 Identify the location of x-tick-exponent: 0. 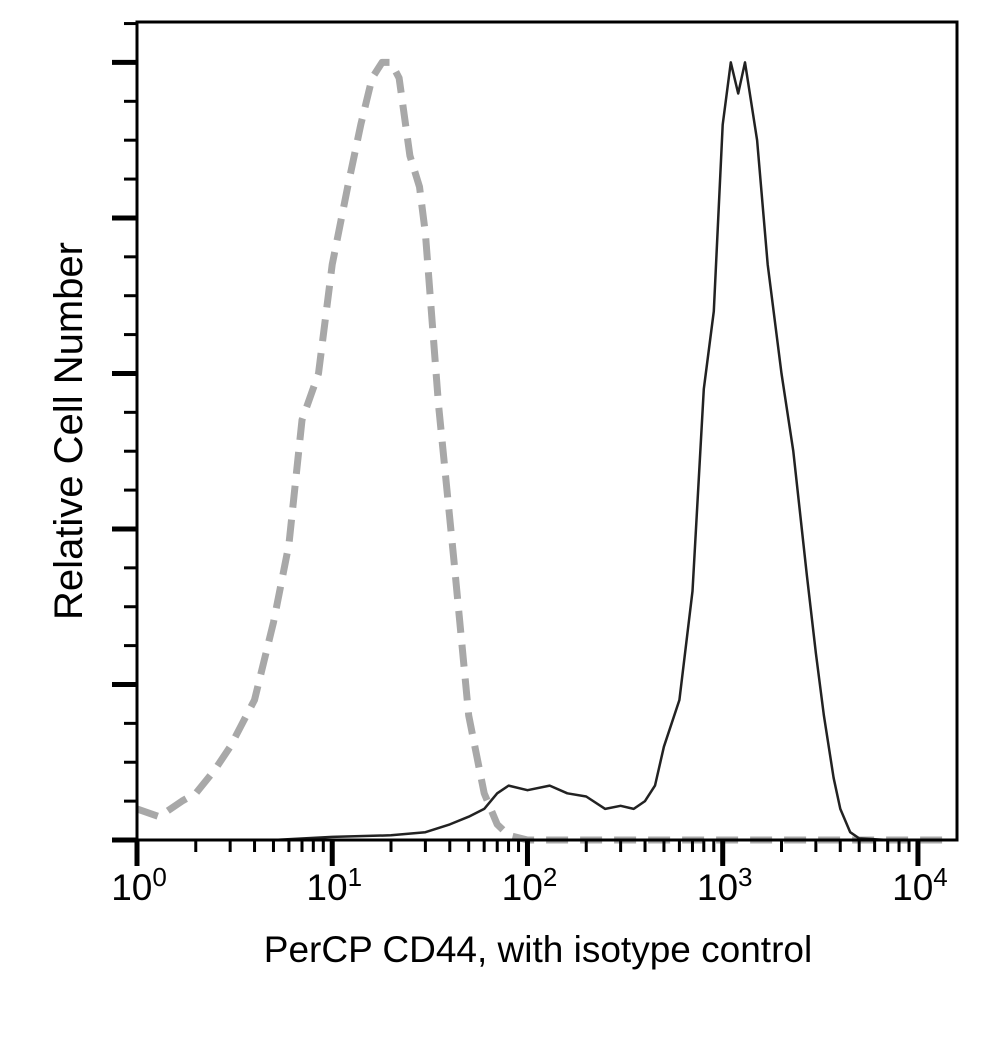
(159, 877).